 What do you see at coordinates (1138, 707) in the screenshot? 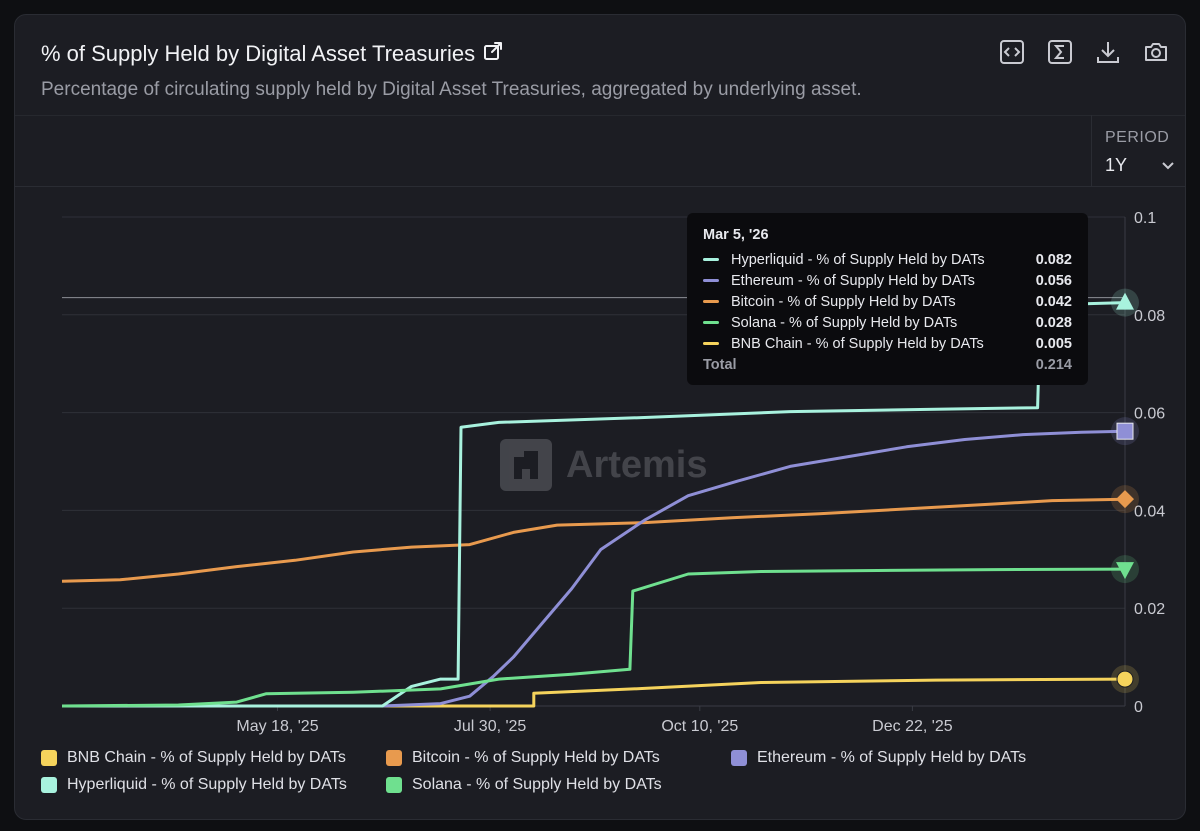
I see `y-tick-label: 0` at bounding box center [1138, 707].